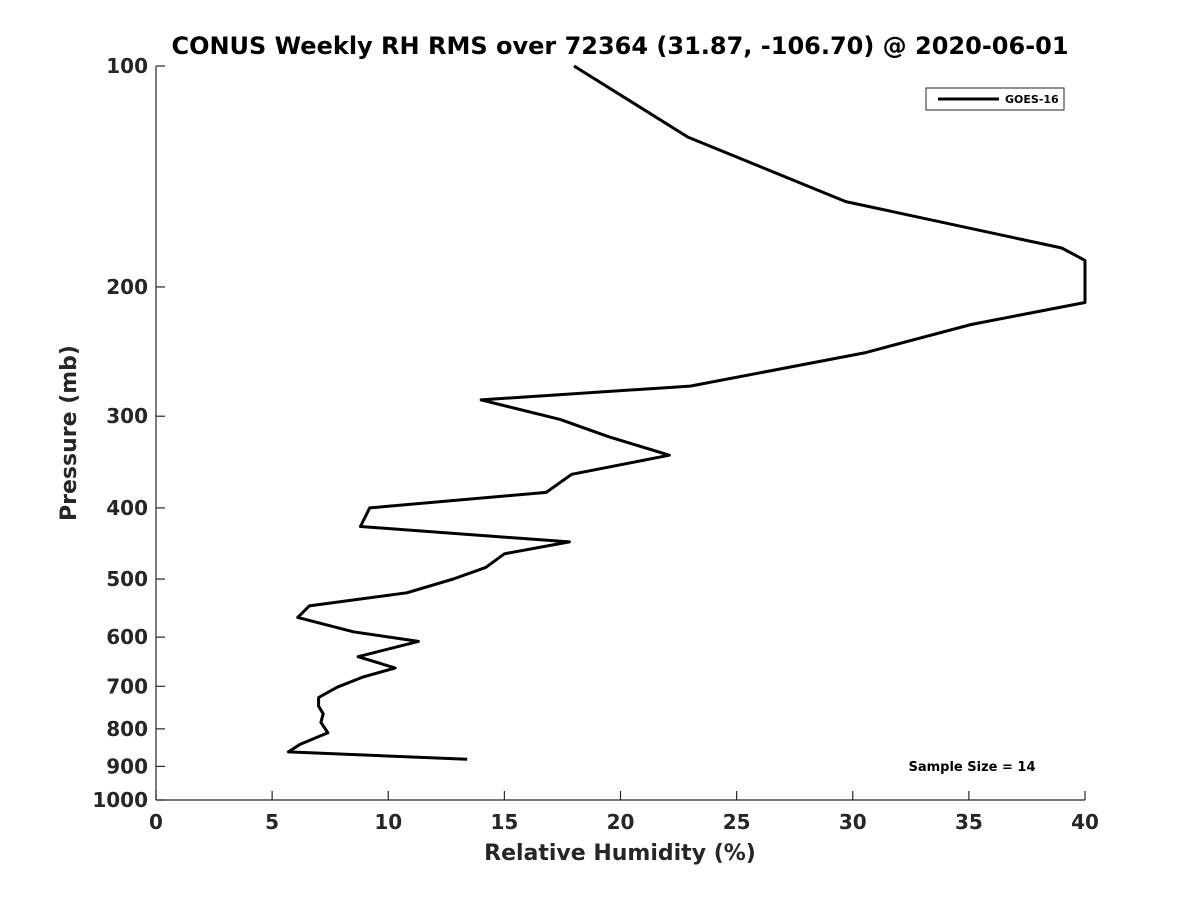 This screenshot has width=1200, height=904. Describe the element at coordinates (127, 686) in the screenshot. I see `y-tick-label: 700` at that location.